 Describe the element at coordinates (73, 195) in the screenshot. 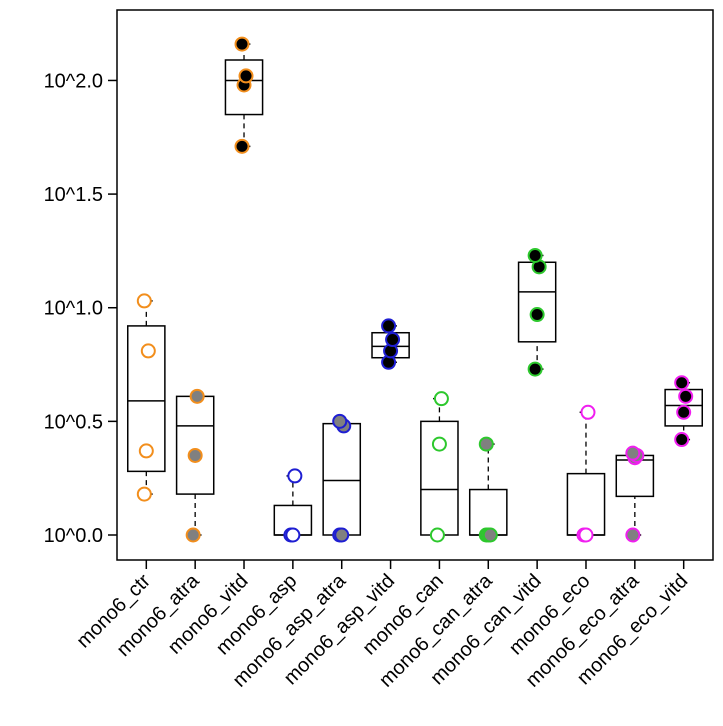

I see `y-tick-label: 10^1.5` at that location.